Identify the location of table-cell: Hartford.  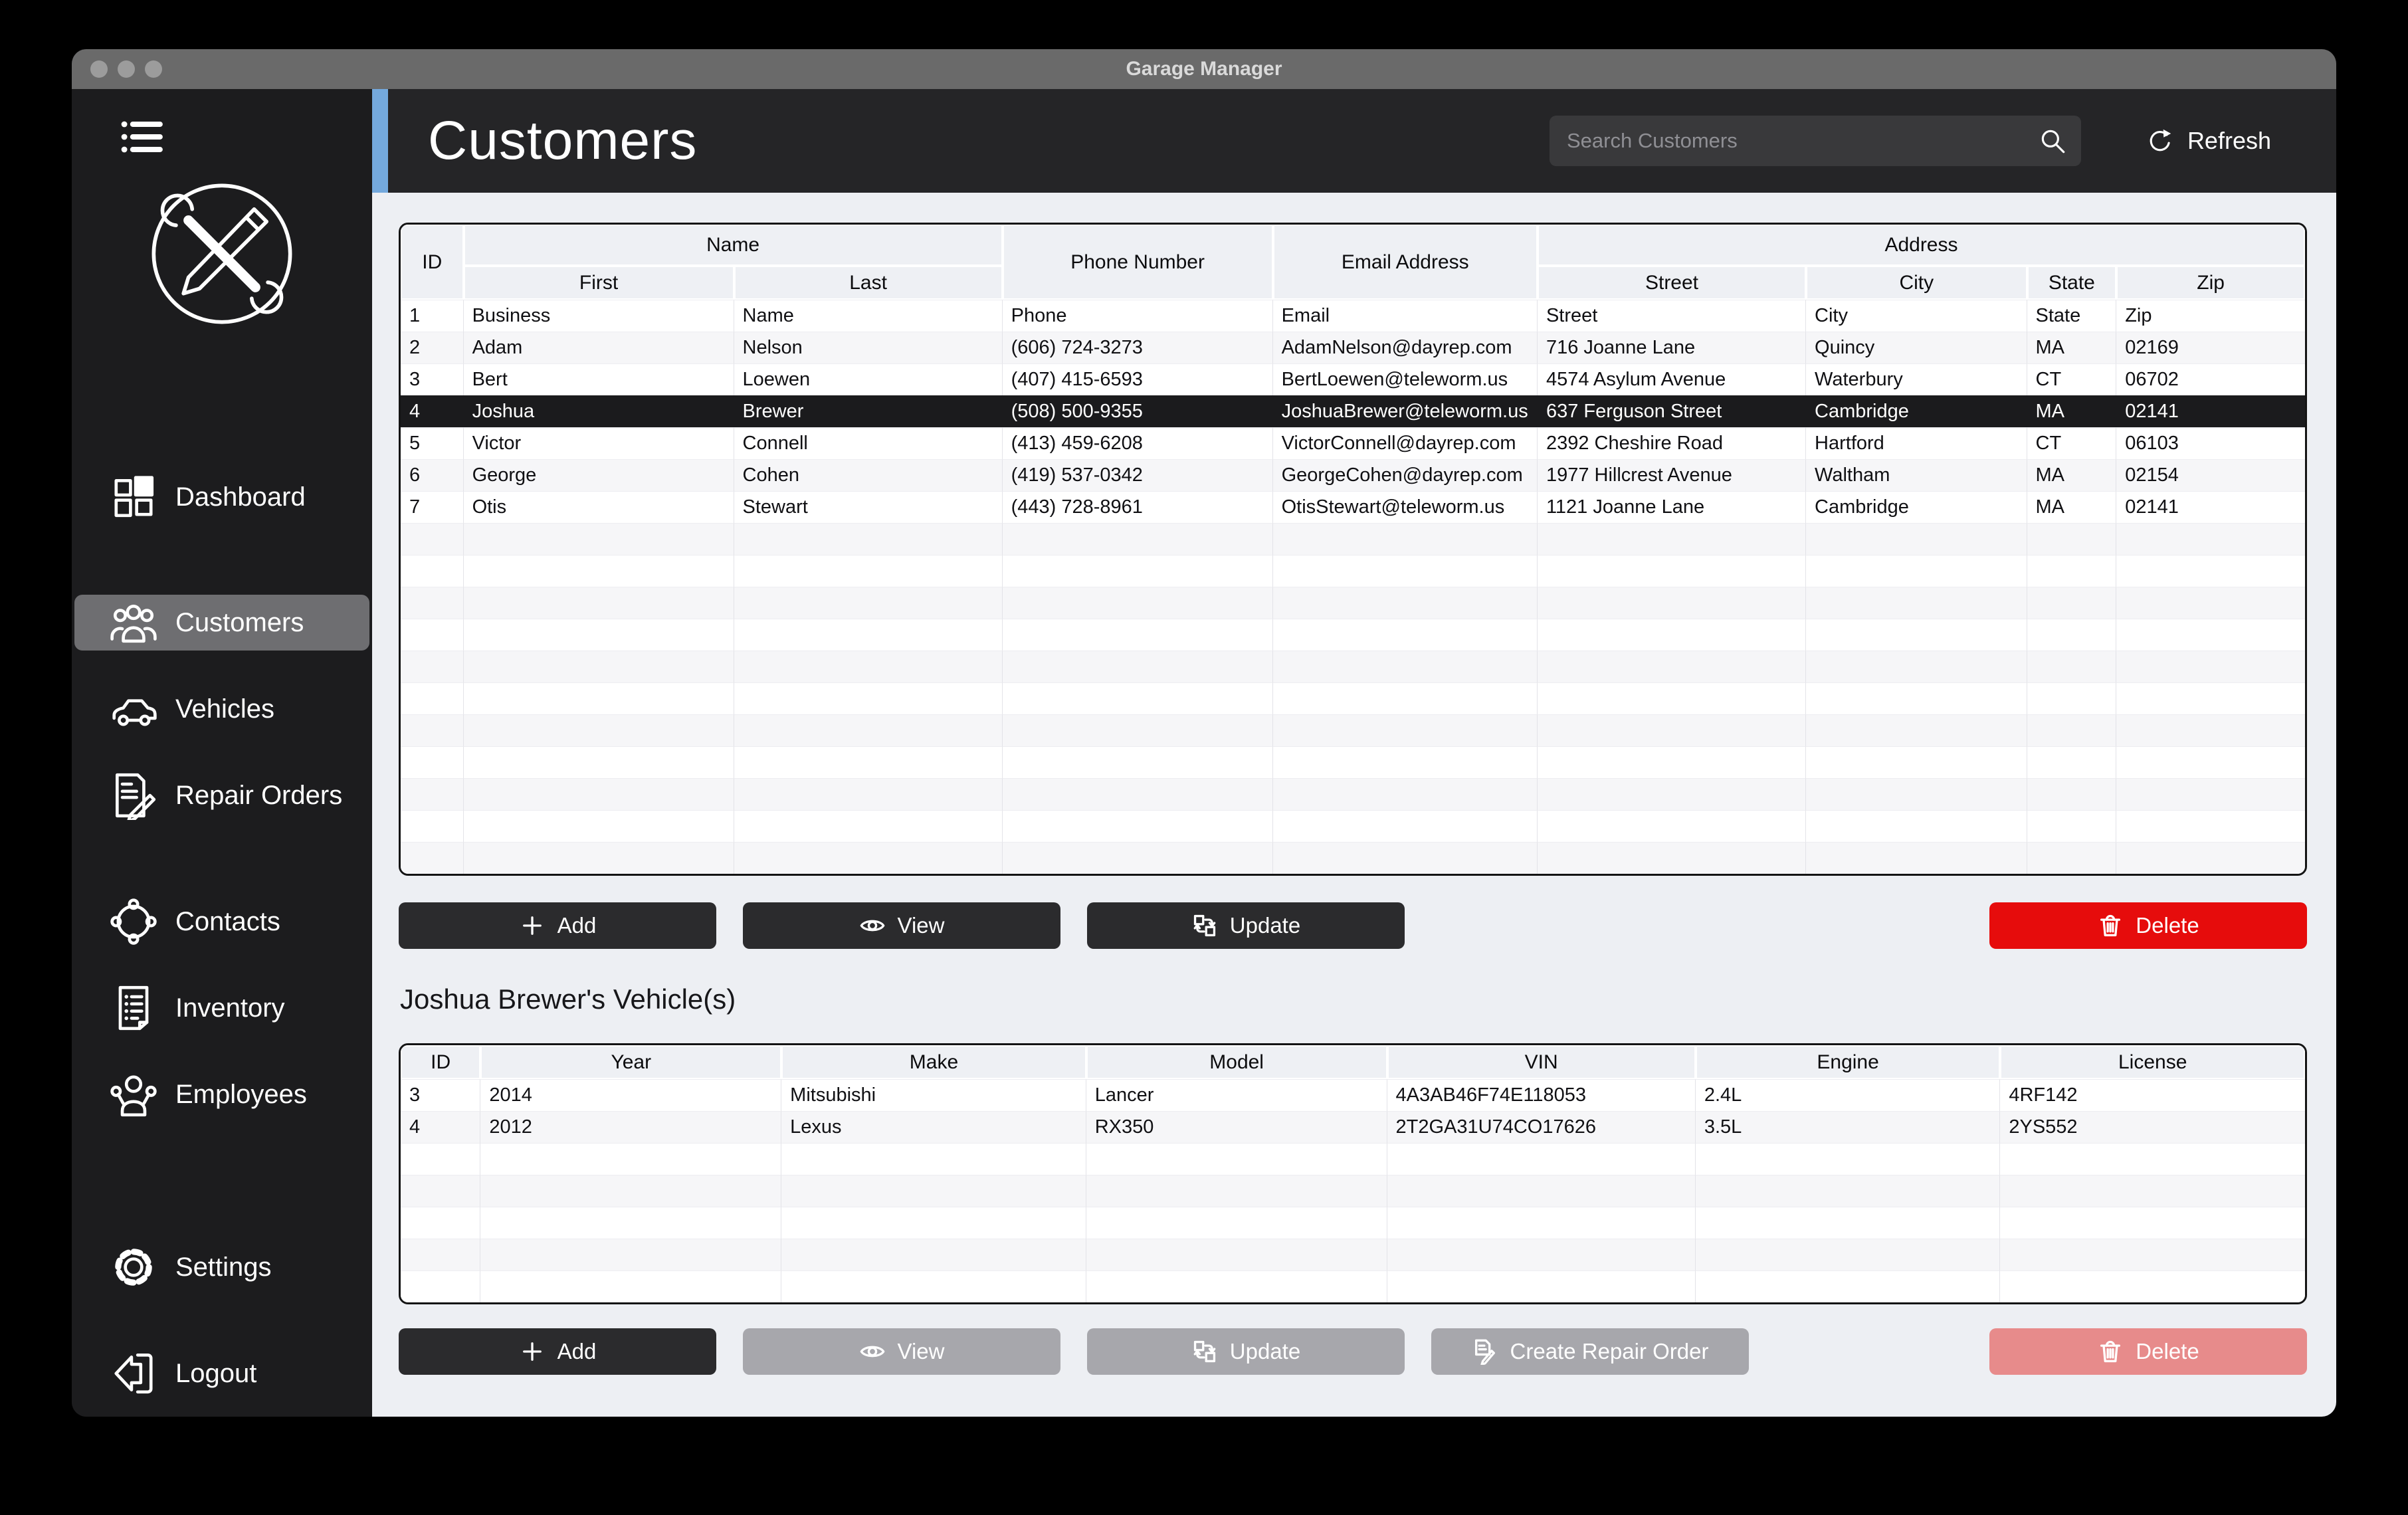
(1916, 443).